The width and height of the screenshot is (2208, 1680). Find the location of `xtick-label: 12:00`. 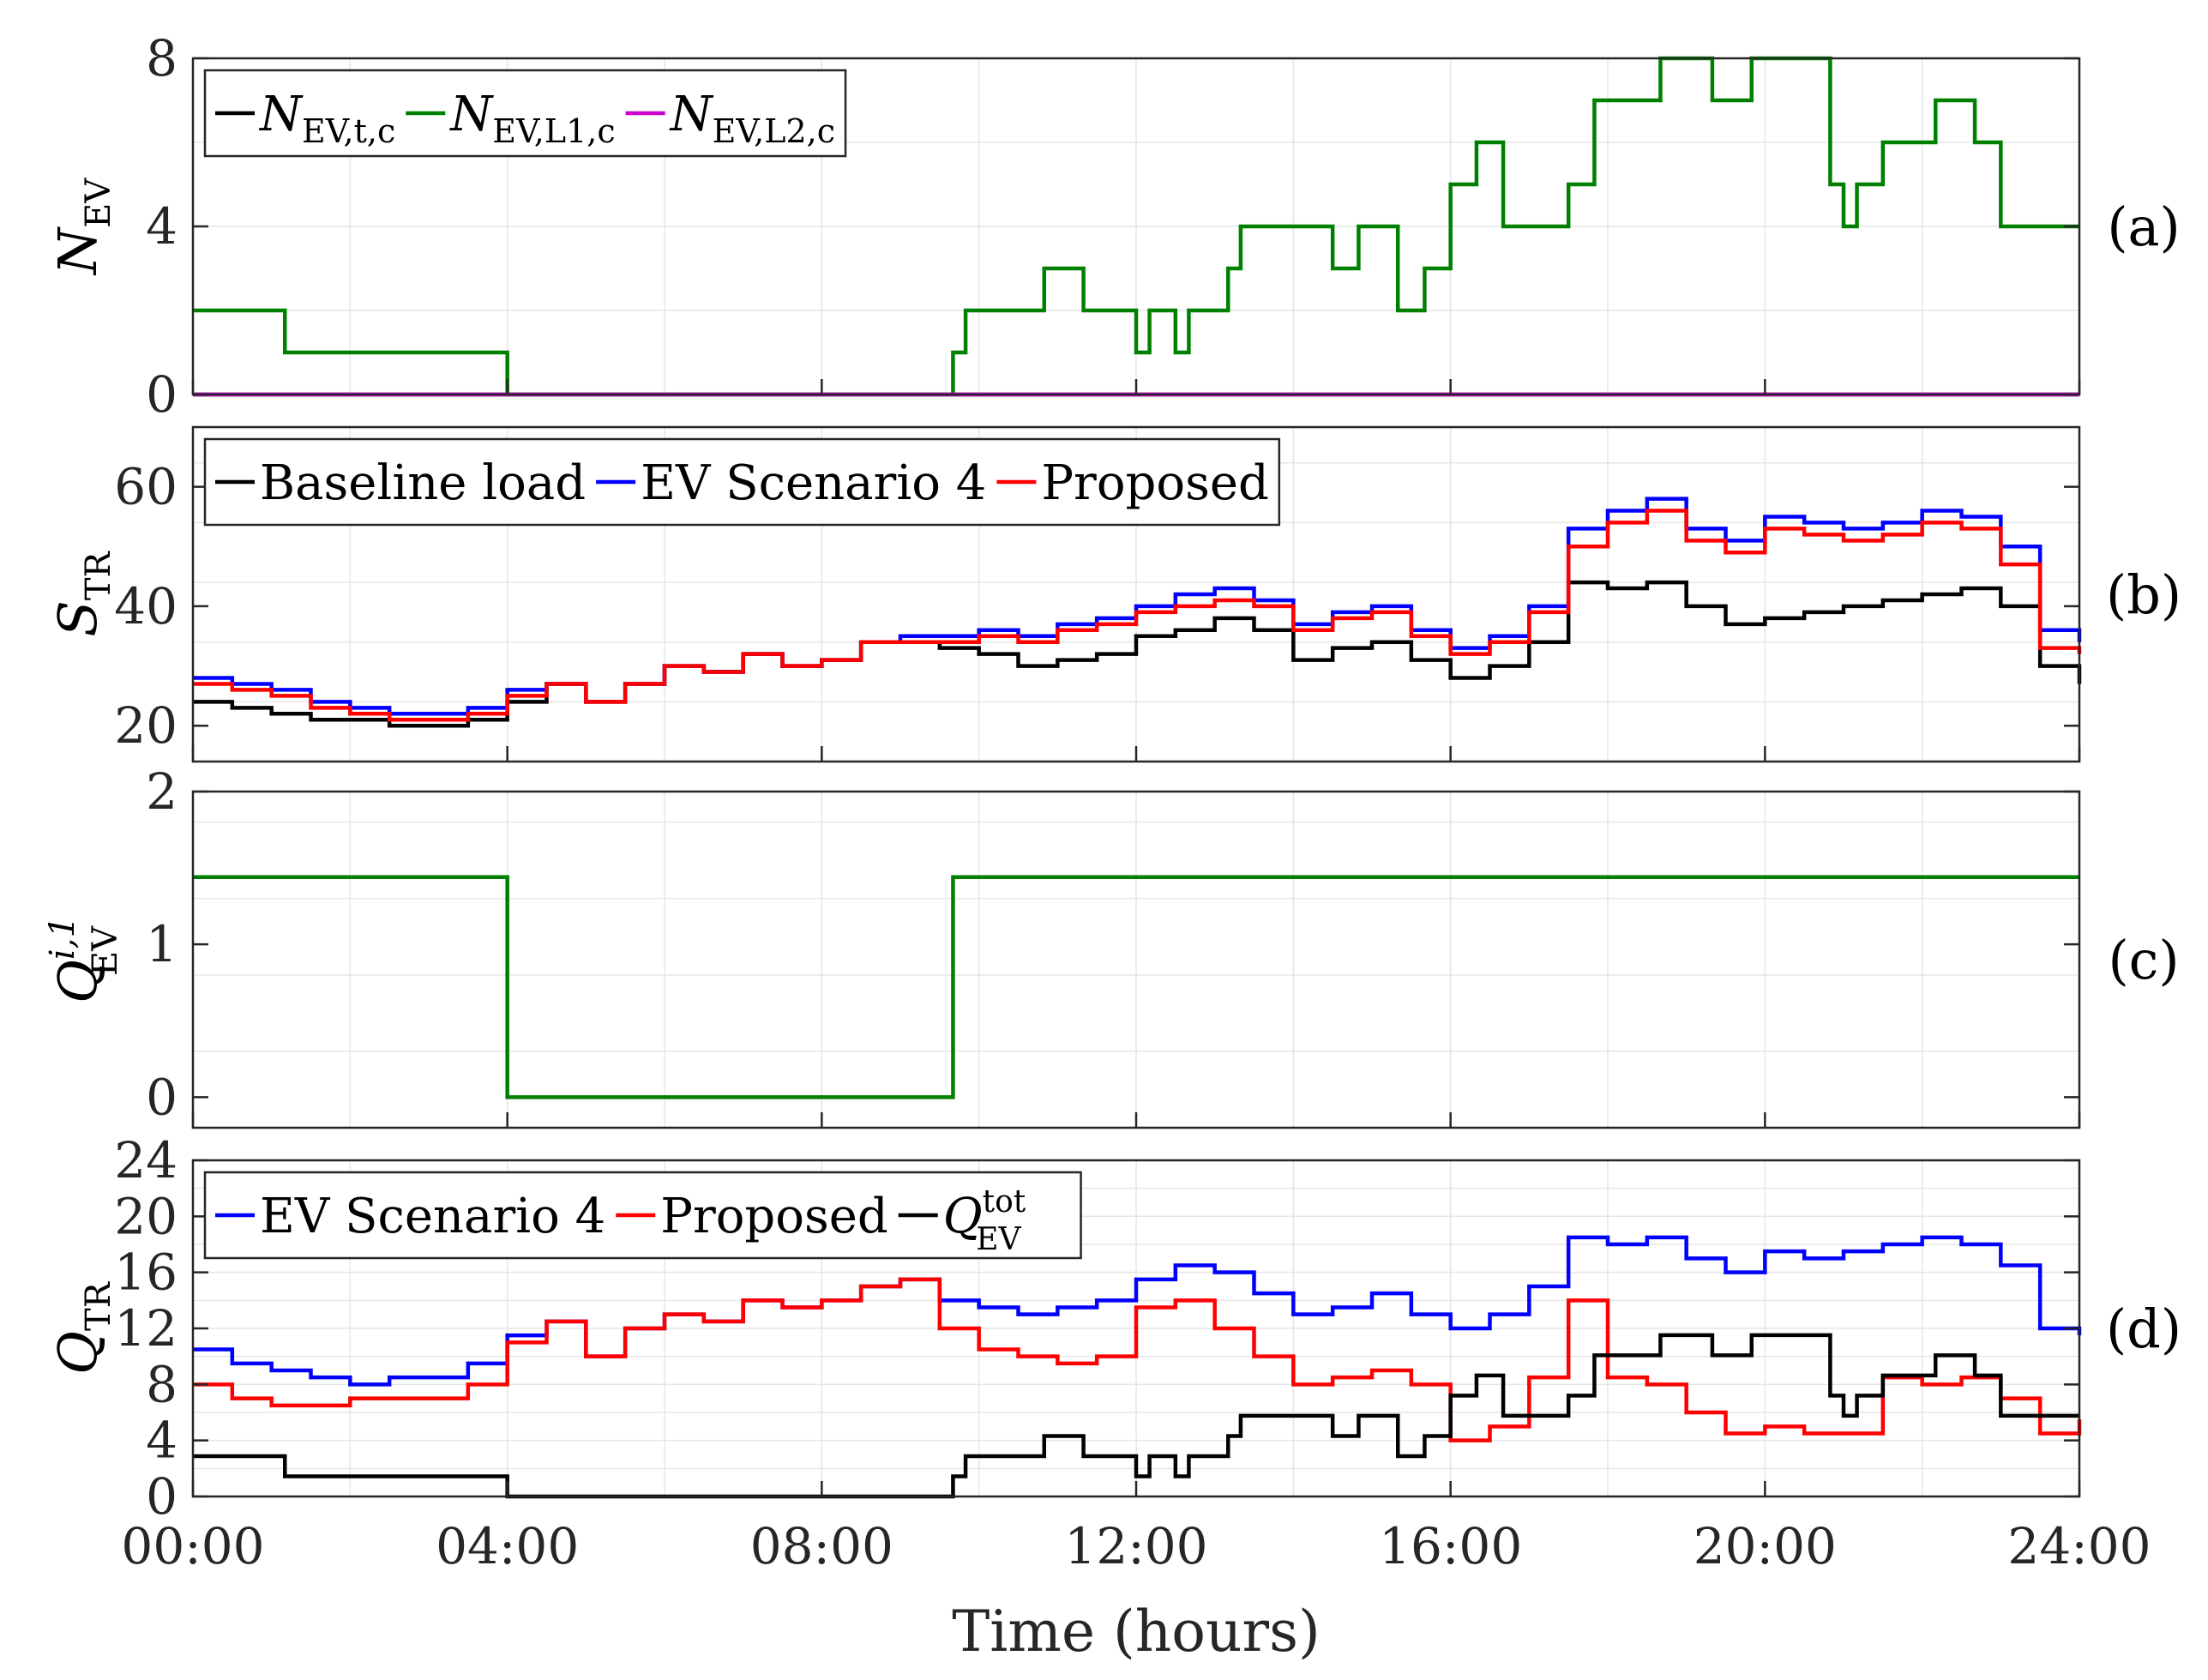

xtick-label: 12:00 is located at coordinates (1135, 1546).